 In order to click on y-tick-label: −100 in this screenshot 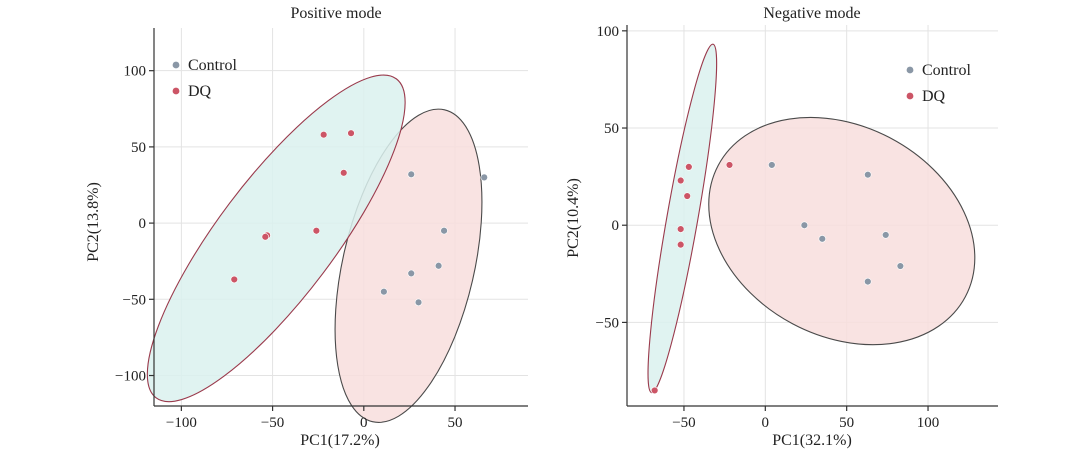, I will do `click(130, 377)`.